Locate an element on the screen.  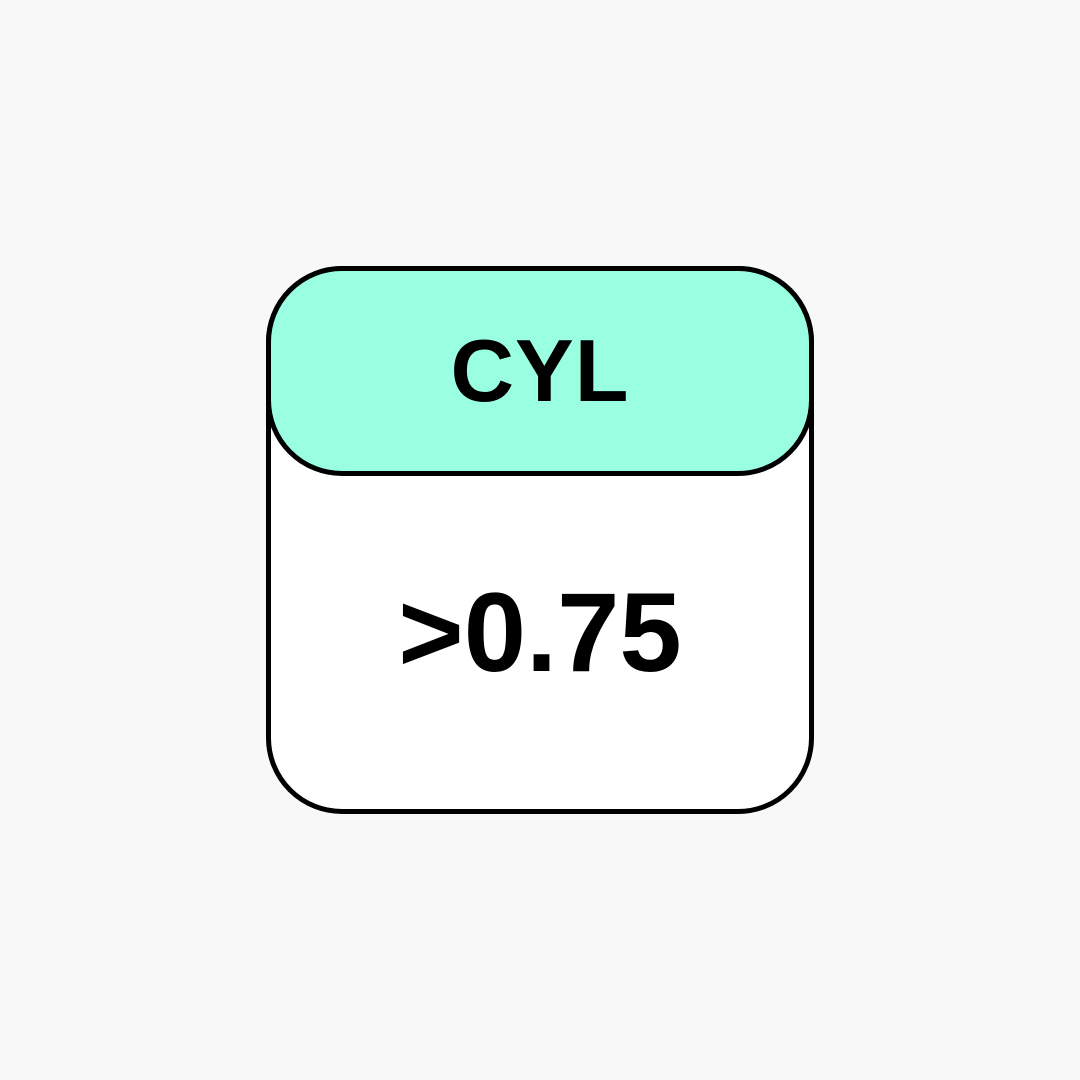
cylinder-value: >0.75 is located at coordinates (540, 632).